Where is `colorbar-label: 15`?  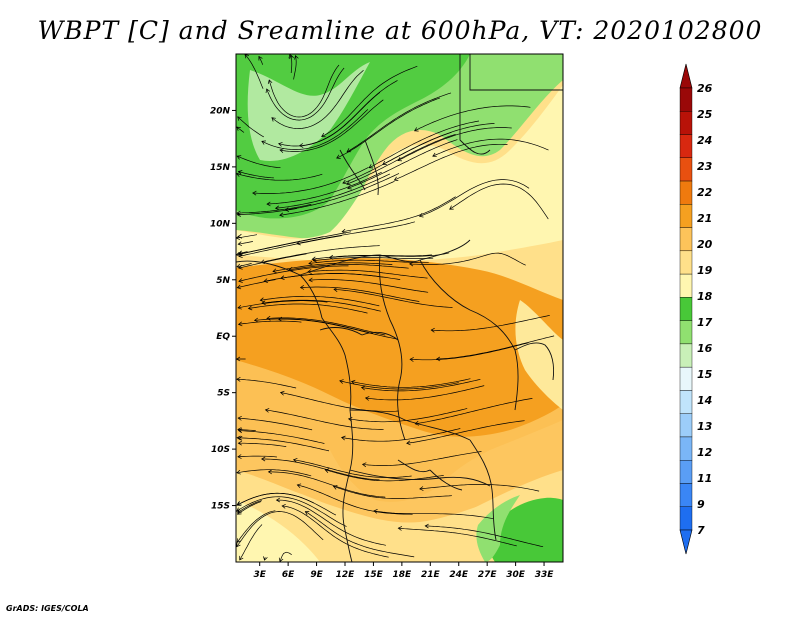 colorbar-label: 15 is located at coordinates (705, 374).